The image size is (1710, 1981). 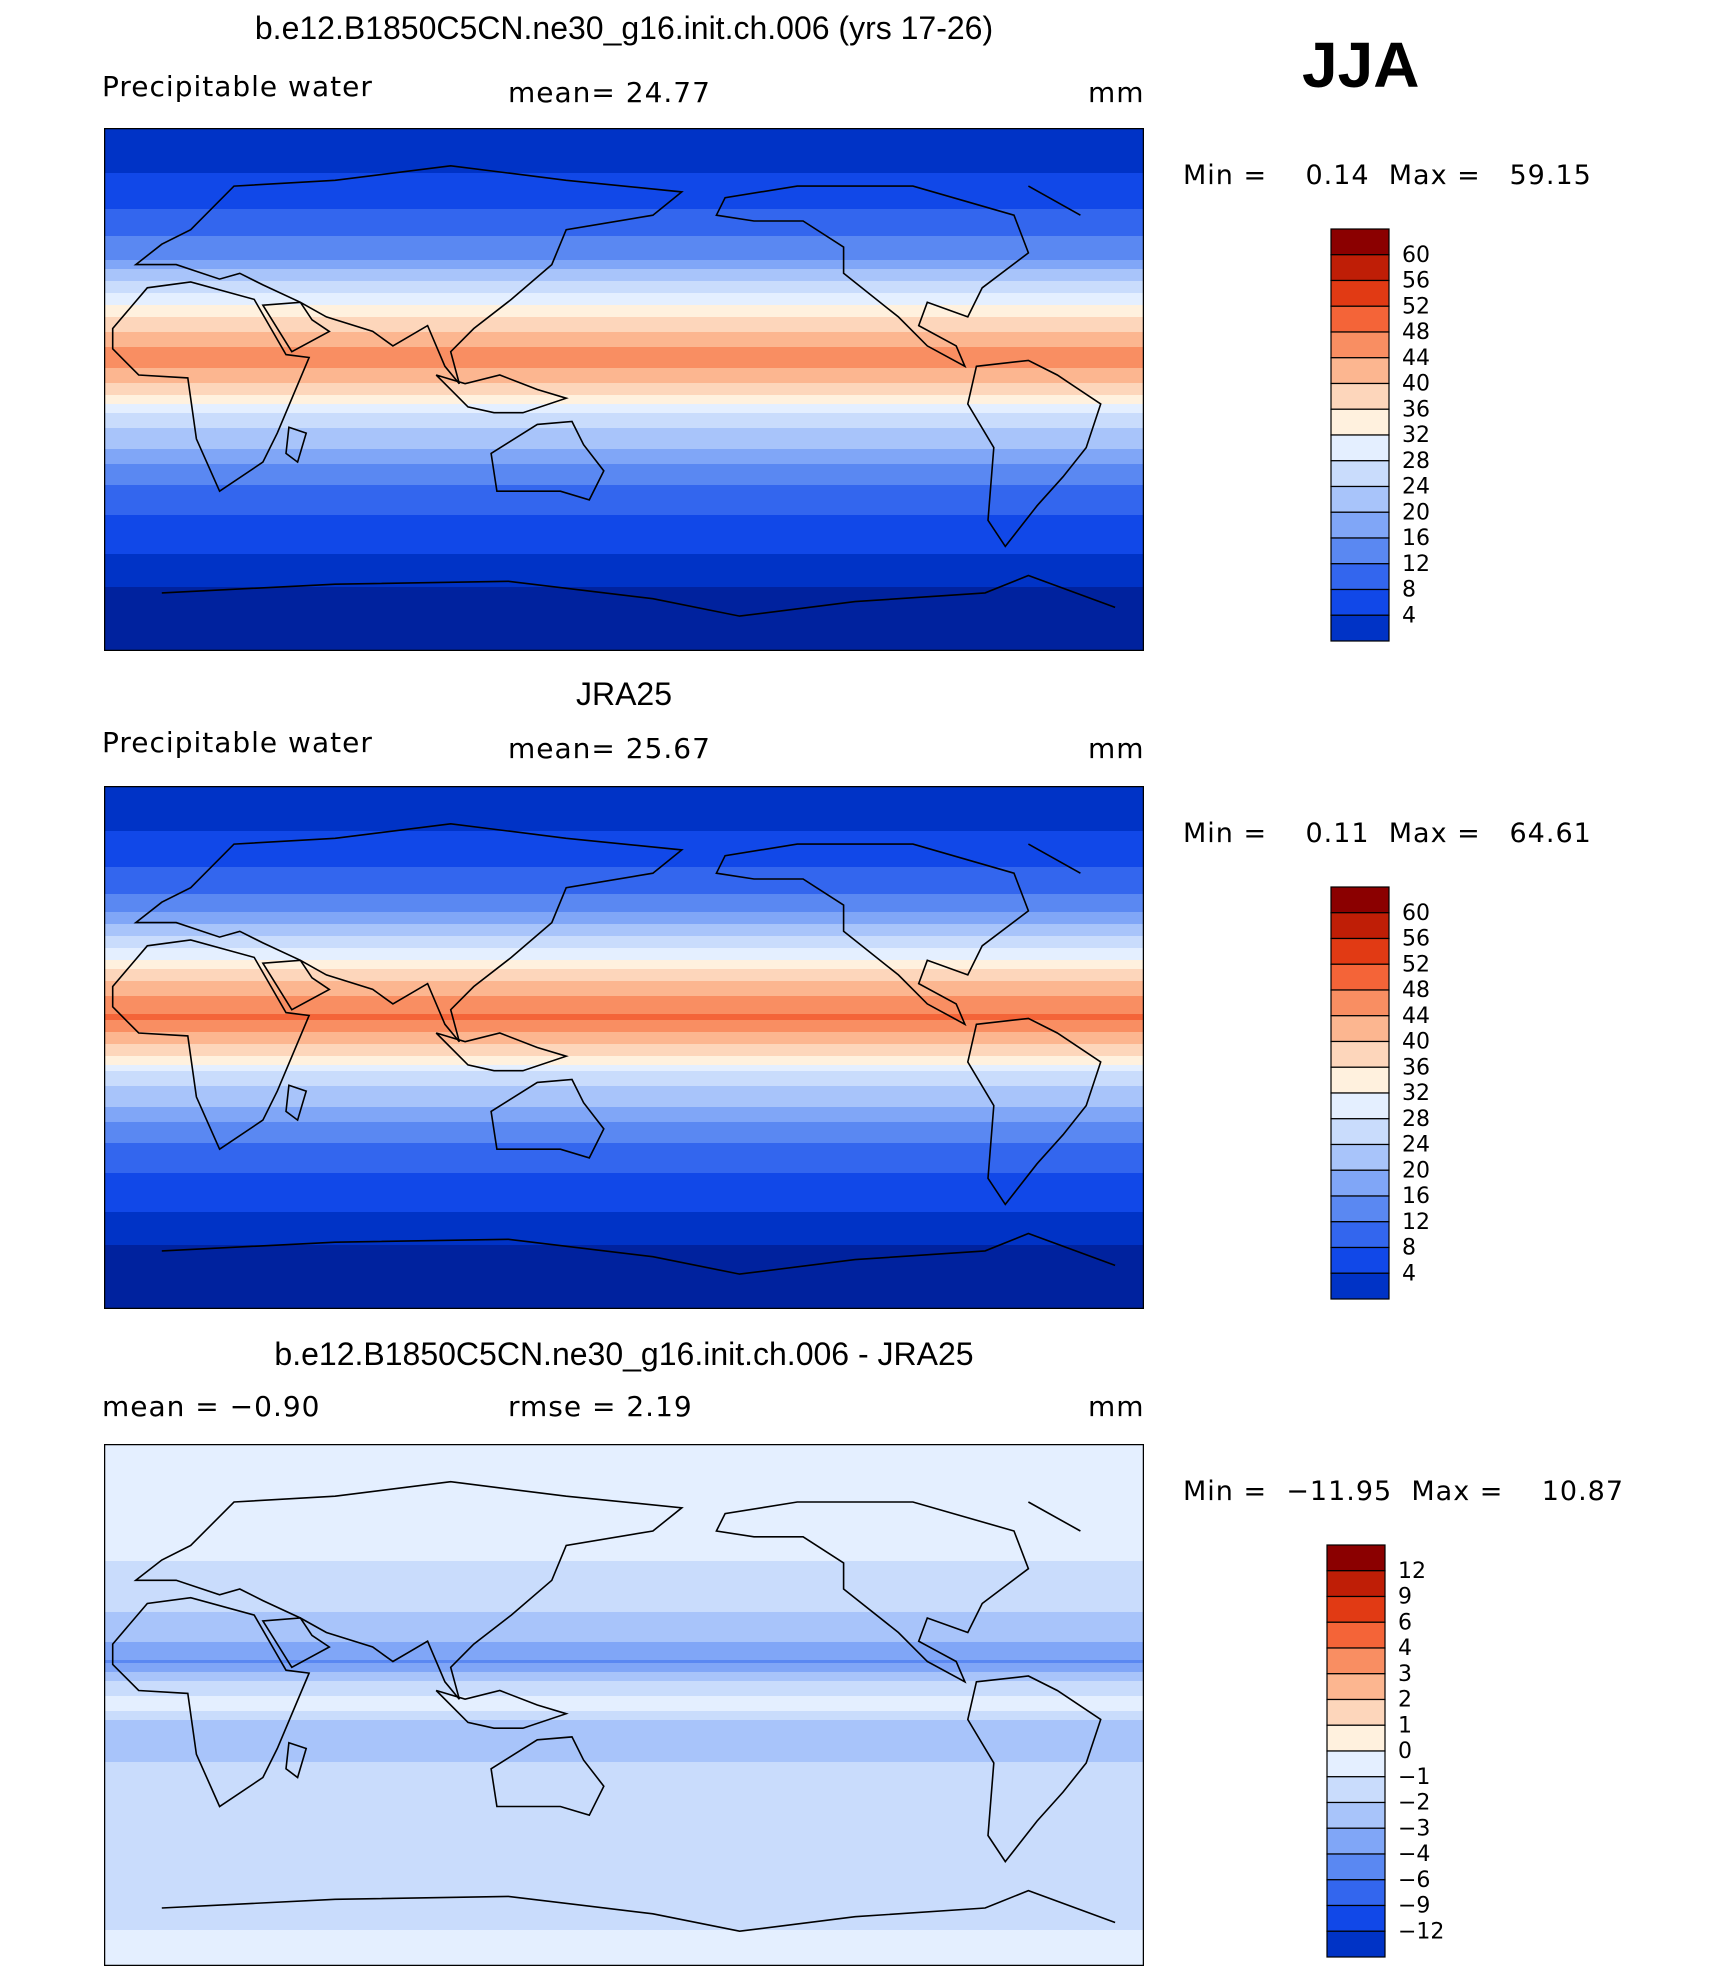 What do you see at coordinates (624, 694) in the screenshot?
I see `panel2-title: JRA25` at bounding box center [624, 694].